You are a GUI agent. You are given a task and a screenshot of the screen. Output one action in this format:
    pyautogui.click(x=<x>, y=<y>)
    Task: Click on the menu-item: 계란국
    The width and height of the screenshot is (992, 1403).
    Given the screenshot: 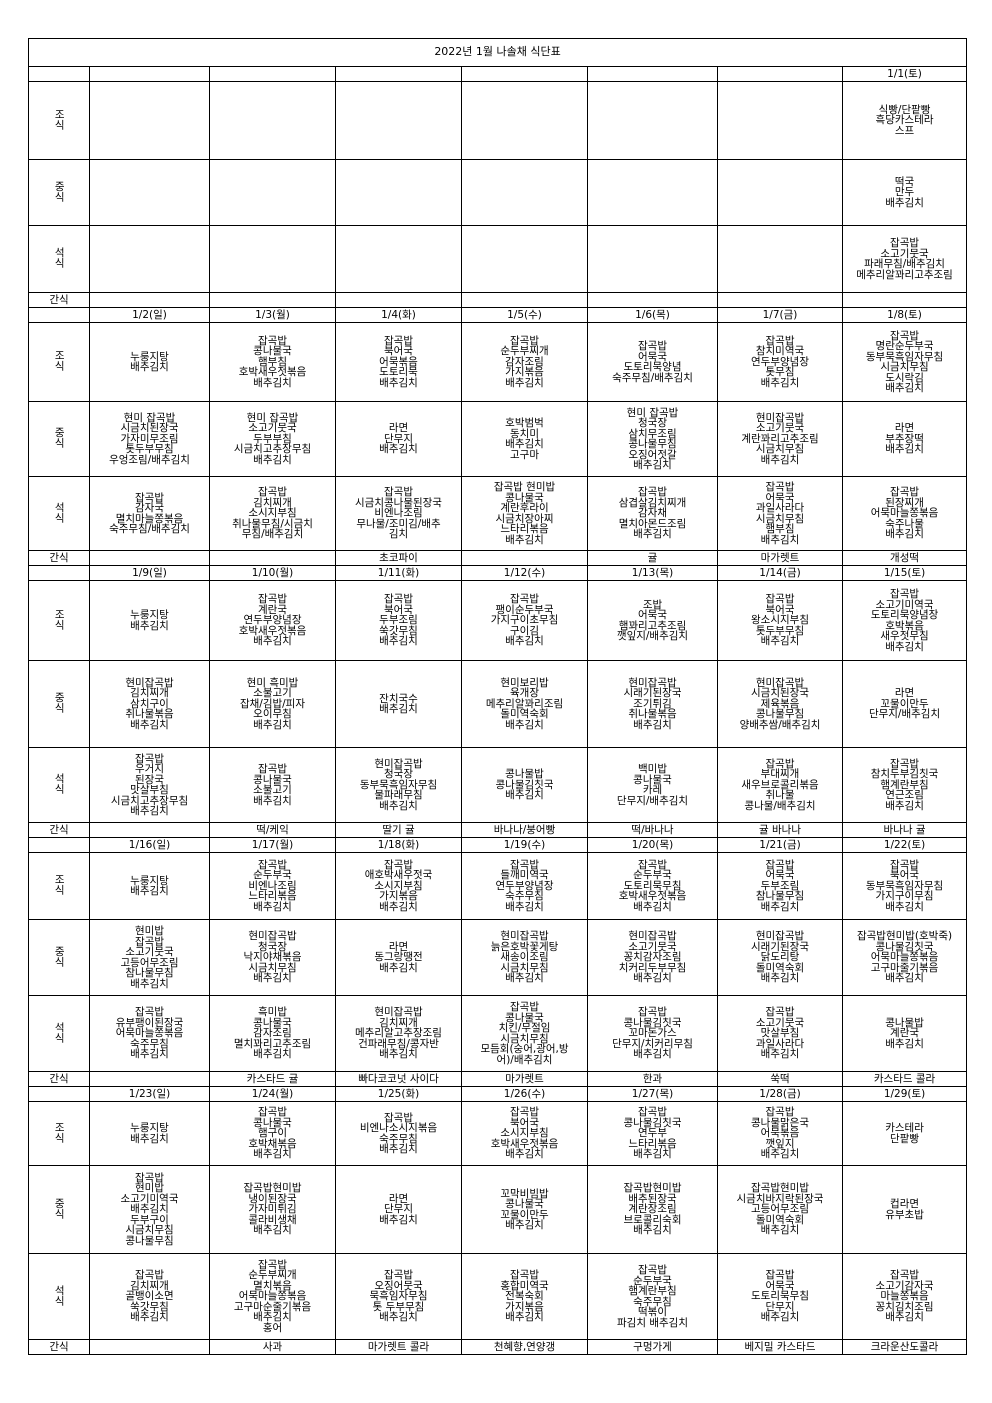 What is the action you would take?
    pyautogui.click(x=272, y=609)
    